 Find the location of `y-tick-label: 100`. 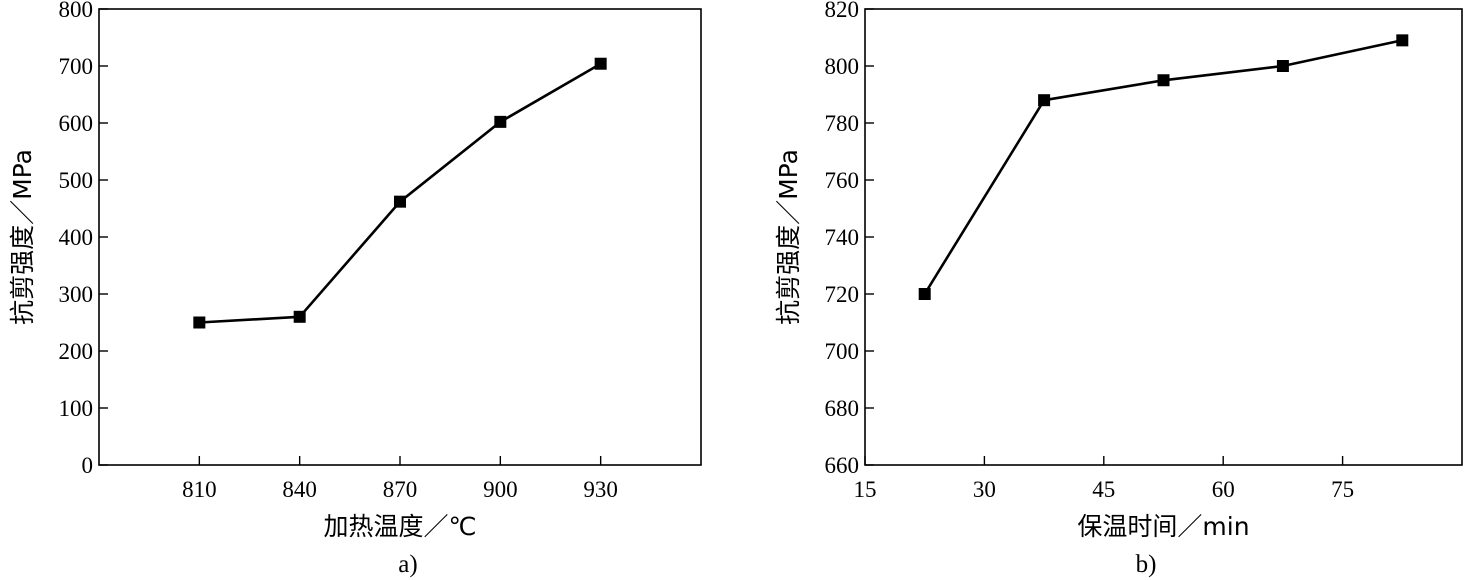

y-tick-label: 100 is located at coordinates (76, 408).